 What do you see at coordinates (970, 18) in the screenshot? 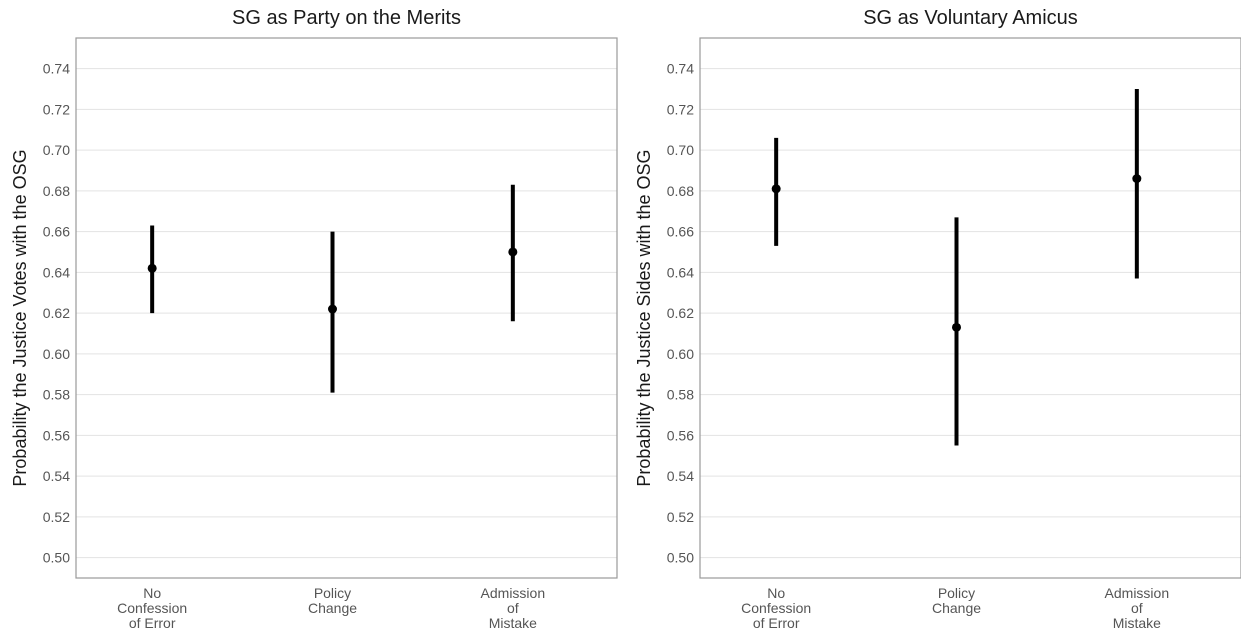
I see `chart-title: SG as Voluntary Amicus` at bounding box center [970, 18].